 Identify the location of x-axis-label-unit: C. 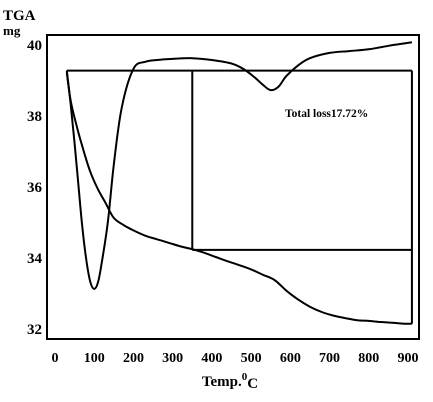
(252, 384).